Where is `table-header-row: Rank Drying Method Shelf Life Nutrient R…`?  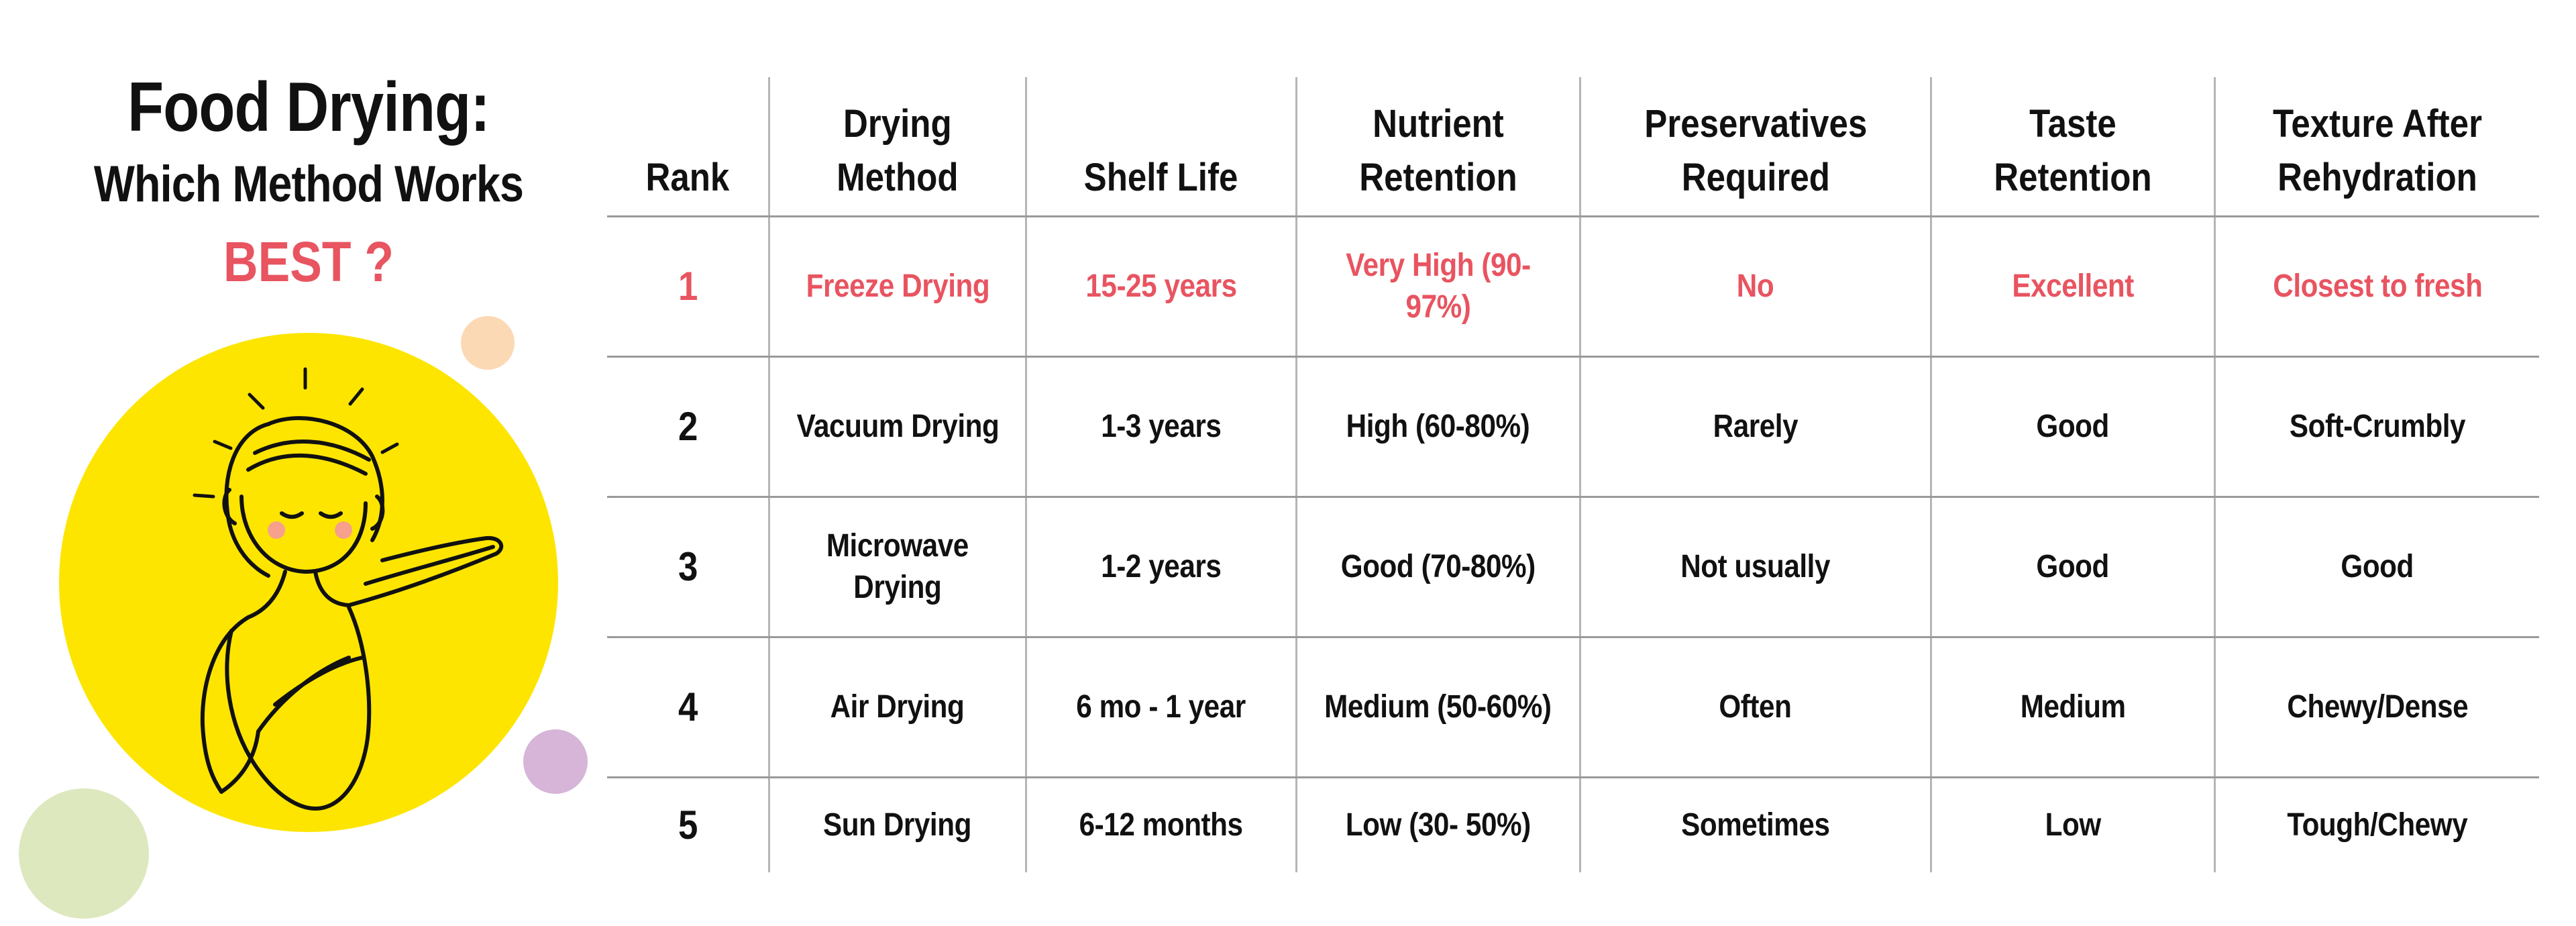 table-header-row: Rank Drying Method Shelf Life Nutrient R… is located at coordinates (1573, 147).